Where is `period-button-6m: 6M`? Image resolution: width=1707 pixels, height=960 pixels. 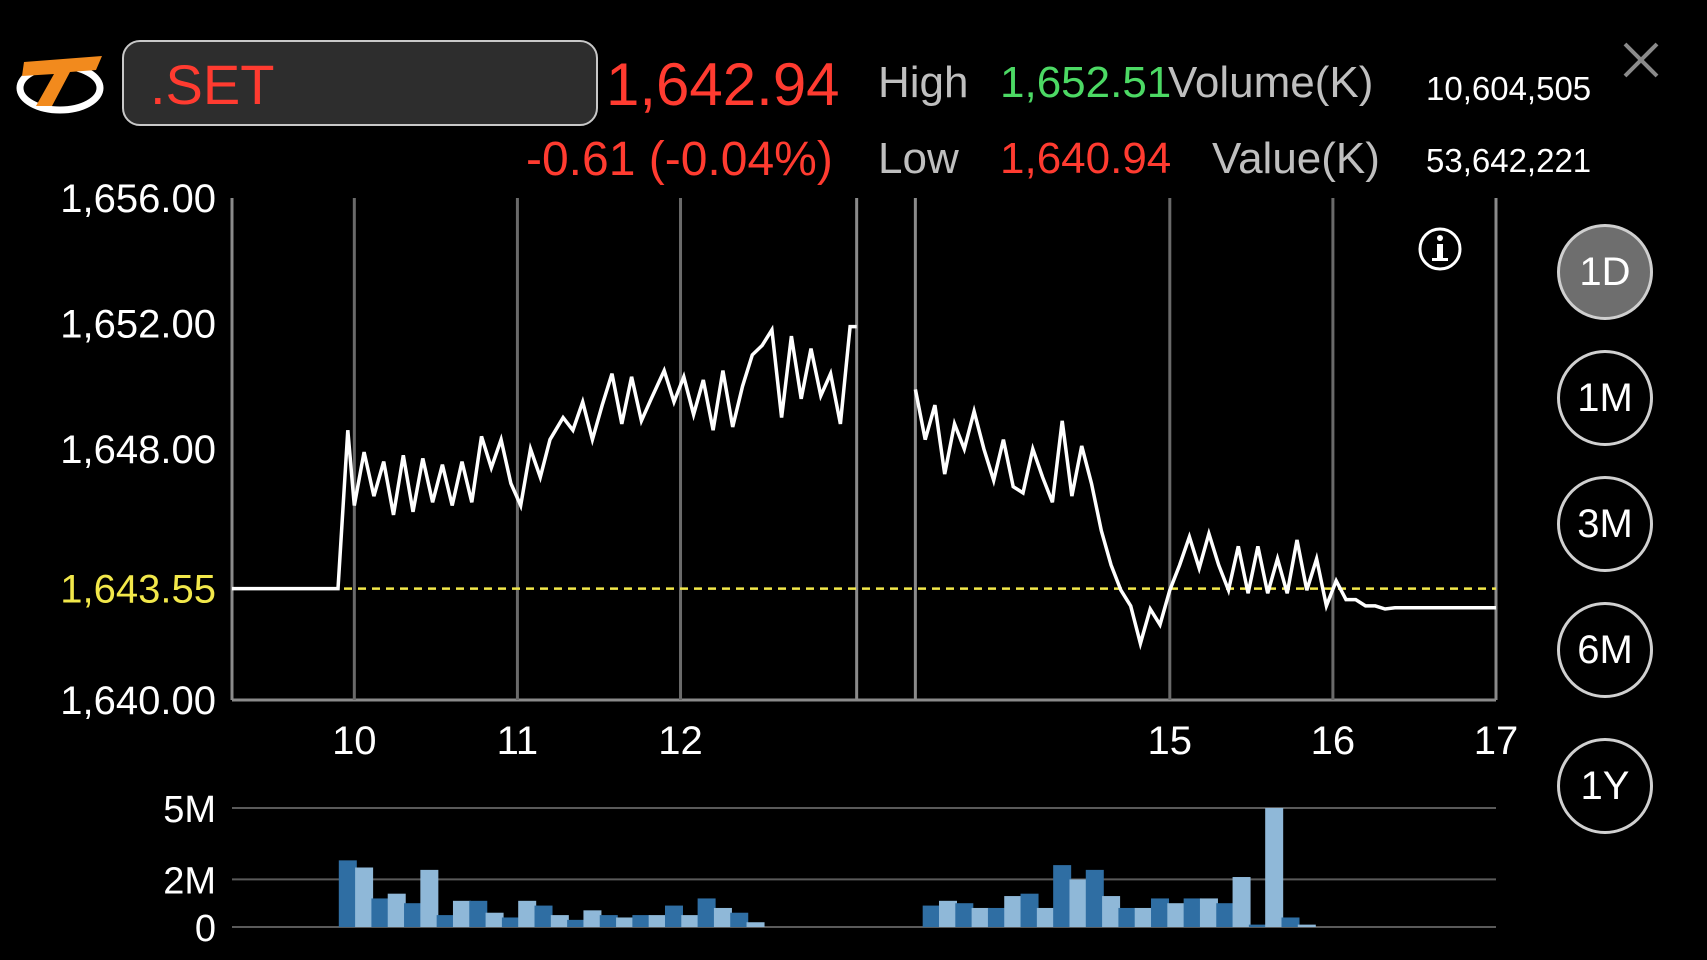 period-button-6m: 6M is located at coordinates (1605, 650).